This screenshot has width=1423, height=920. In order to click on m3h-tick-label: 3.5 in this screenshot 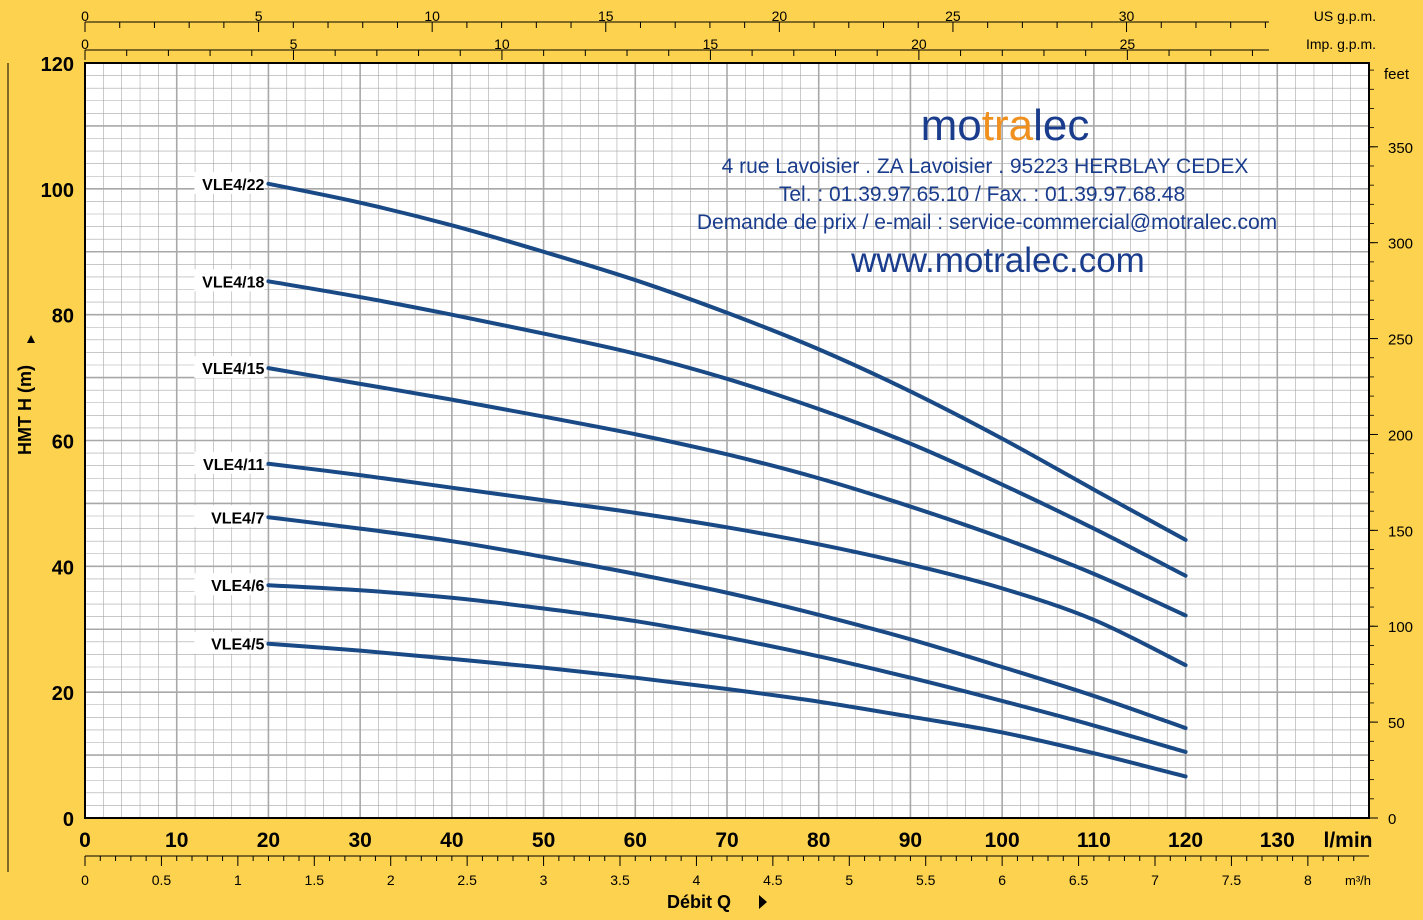, I will do `click(620, 880)`.